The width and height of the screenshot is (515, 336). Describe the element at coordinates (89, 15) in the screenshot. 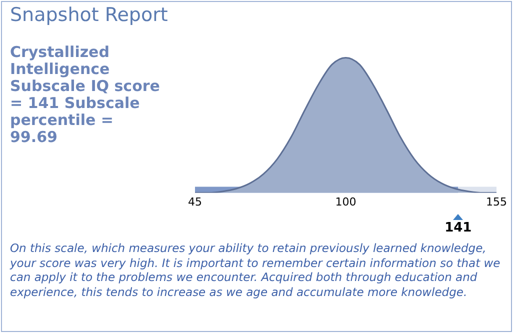

I see `chart-title: Snapshot Report` at that location.